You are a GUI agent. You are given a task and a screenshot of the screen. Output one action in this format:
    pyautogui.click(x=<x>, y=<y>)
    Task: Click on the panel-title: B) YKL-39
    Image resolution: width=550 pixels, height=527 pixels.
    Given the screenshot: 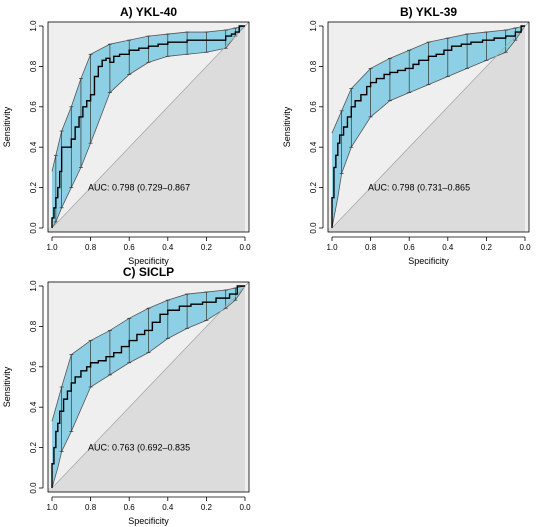 What is the action you would take?
    pyautogui.click(x=428, y=12)
    